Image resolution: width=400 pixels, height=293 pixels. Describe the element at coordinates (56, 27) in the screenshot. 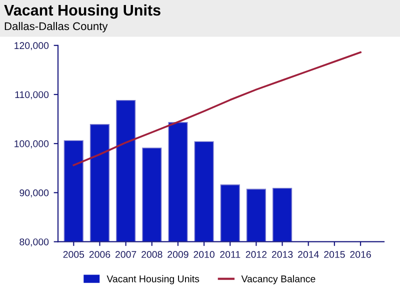

I see `chart-subtitle: Dallas-Dallas County` at that location.